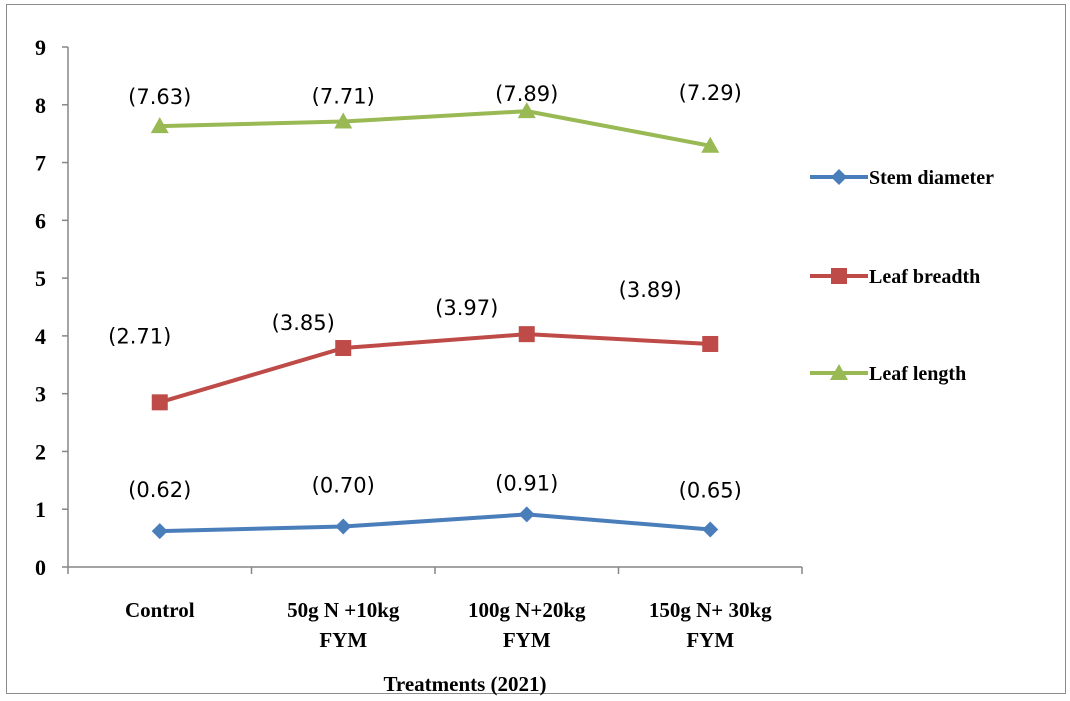 The height and width of the screenshot is (701, 1070). I want to click on x-tick-label: Control, so click(160, 610).